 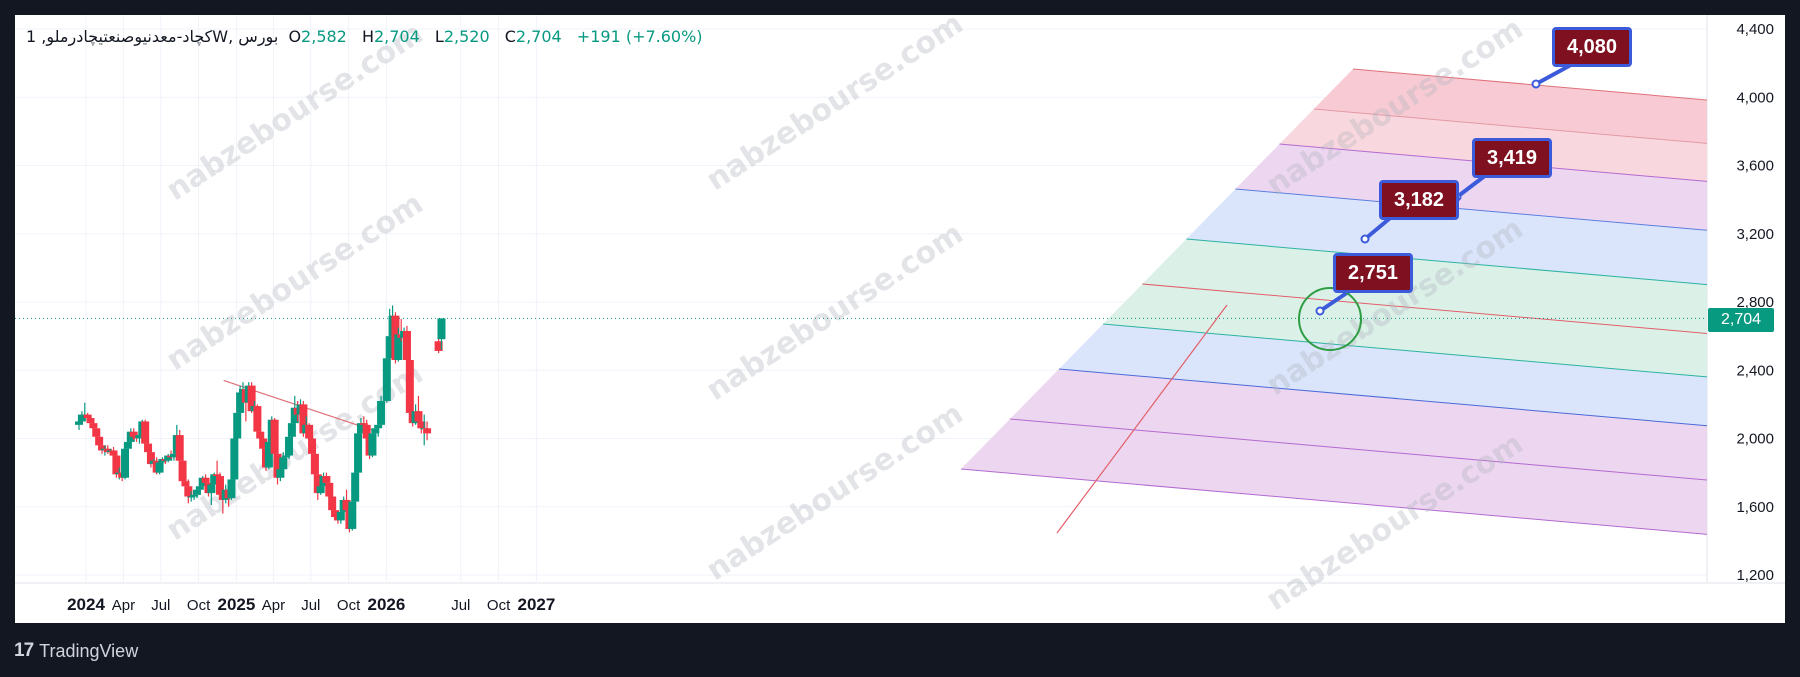 I want to click on target-label-4080: 4,080, so click(x=1592, y=47).